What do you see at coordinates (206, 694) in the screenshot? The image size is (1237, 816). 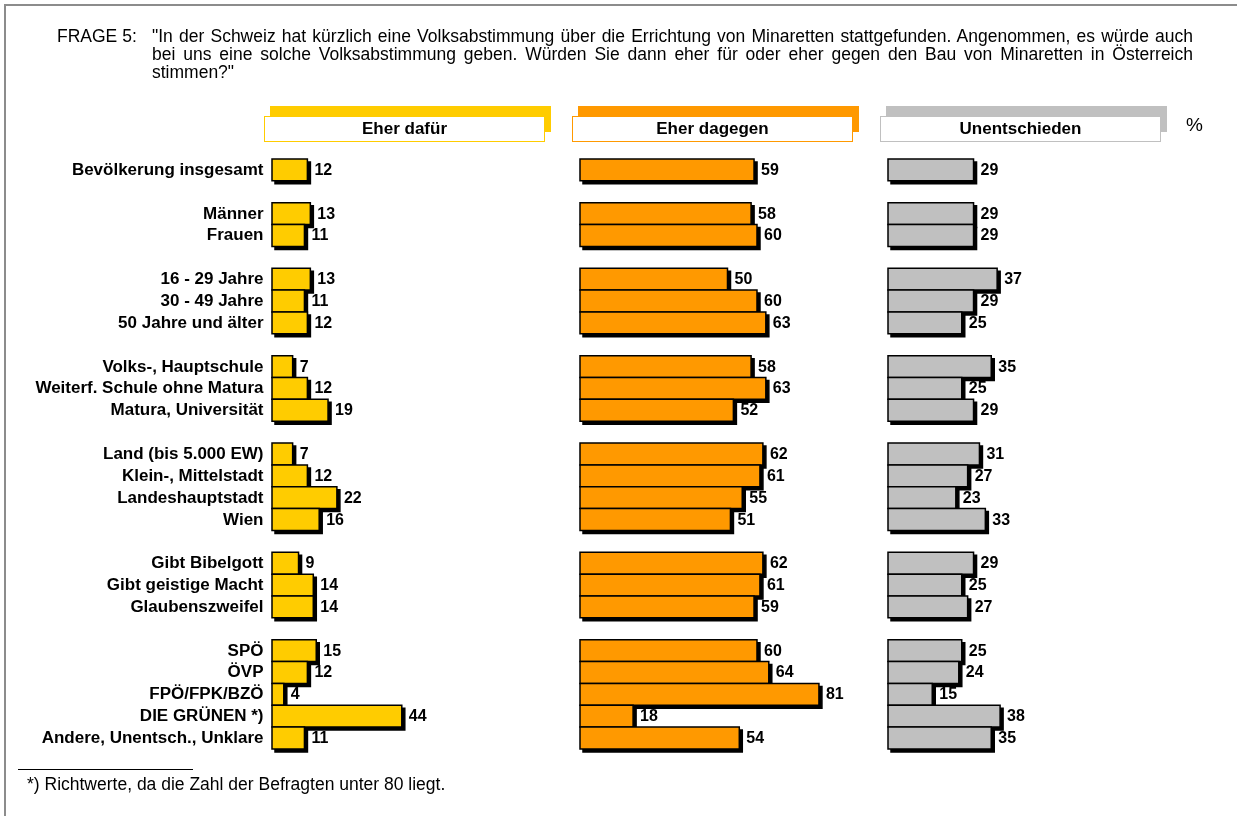 I see `y-tick-label: FPÖ/FPK/BZÖ` at bounding box center [206, 694].